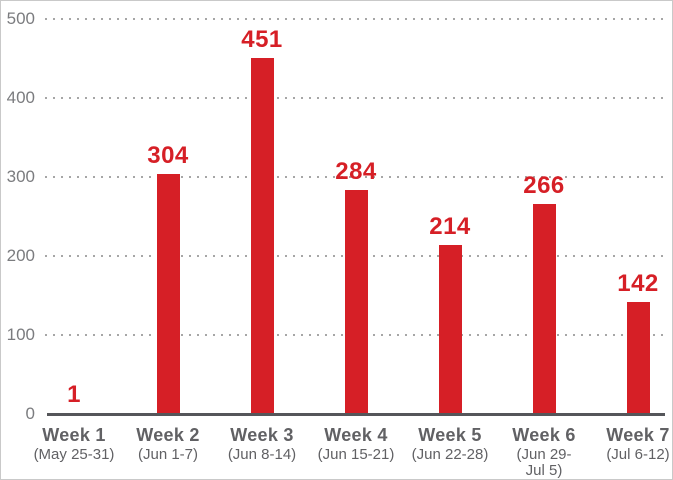 This screenshot has height=480, width=673. I want to click on category-date-range-label: (Jun 1-7), so click(168, 454).